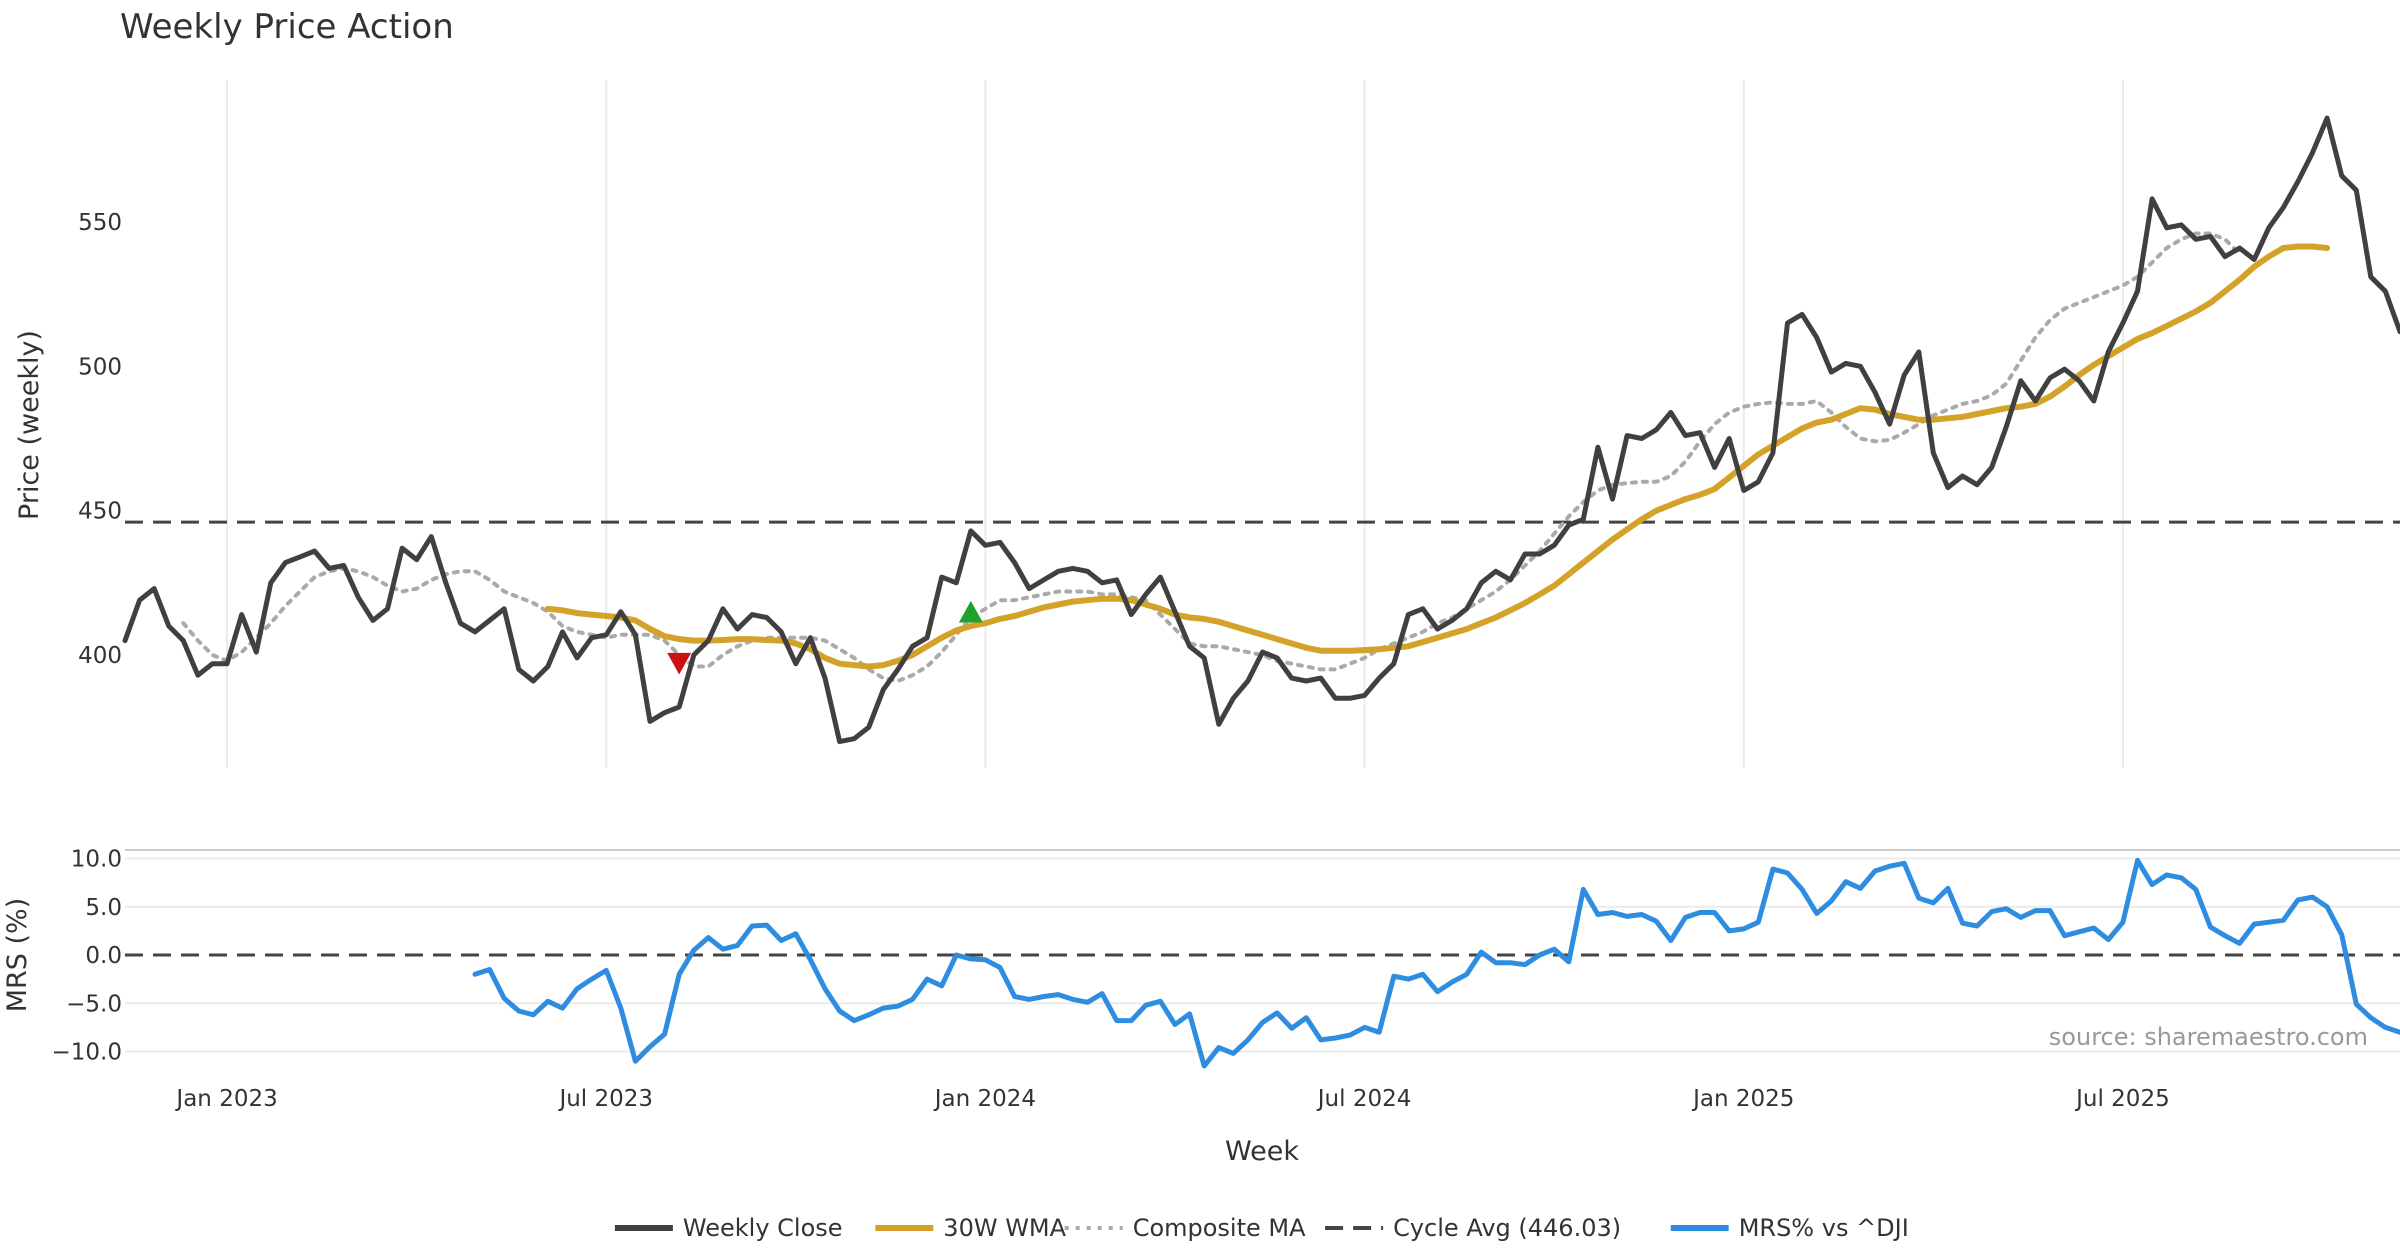  What do you see at coordinates (103, 908) in the screenshot?
I see `mrs-ytick-1: 5.0` at bounding box center [103, 908].